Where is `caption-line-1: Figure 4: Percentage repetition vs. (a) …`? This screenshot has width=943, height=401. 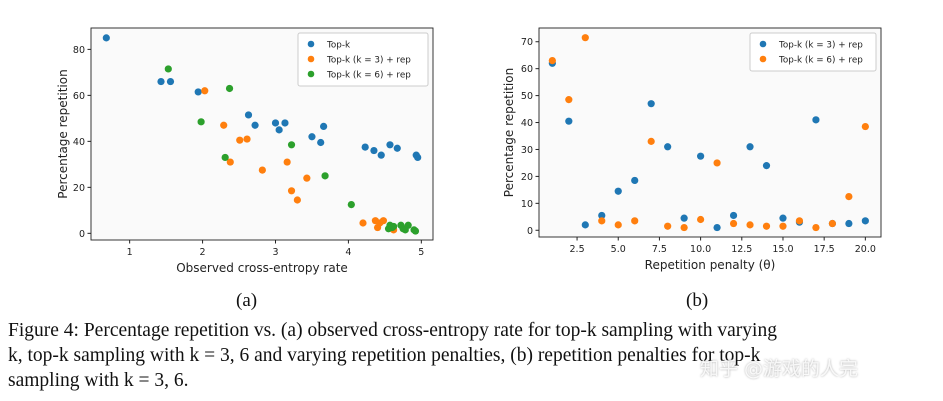
caption-line-1: Figure 4: Percentage repetition vs. (a) … is located at coordinates (392, 330).